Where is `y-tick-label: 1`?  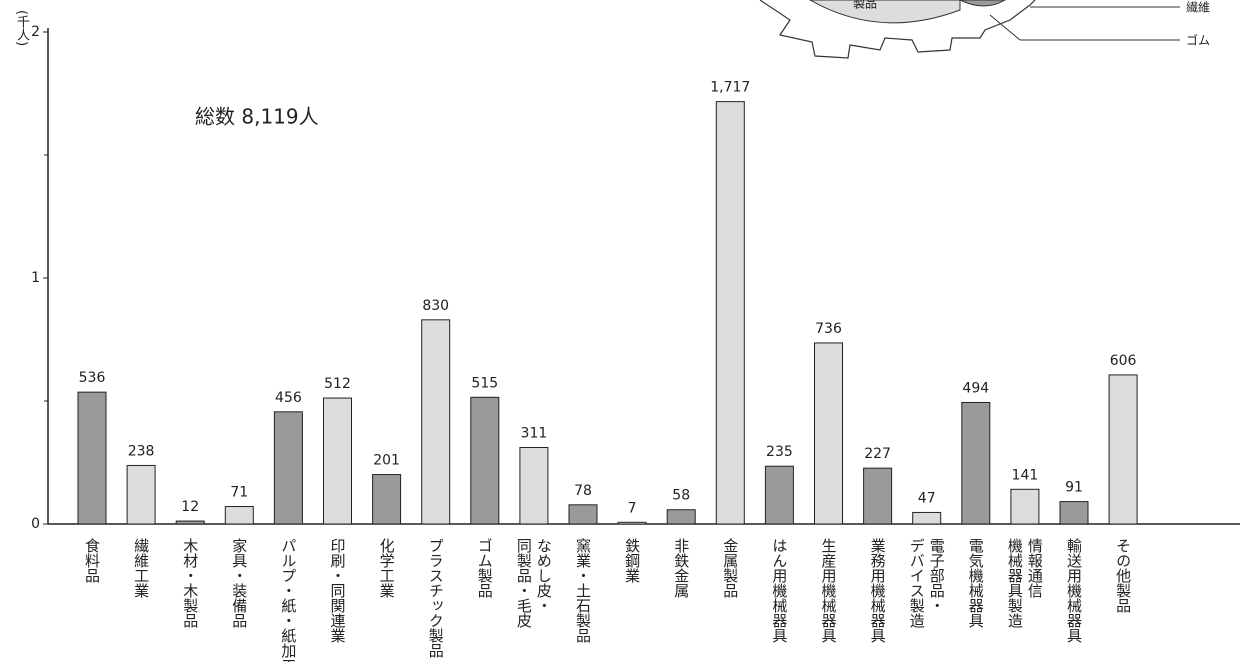
y-tick-label: 1 is located at coordinates (35, 278).